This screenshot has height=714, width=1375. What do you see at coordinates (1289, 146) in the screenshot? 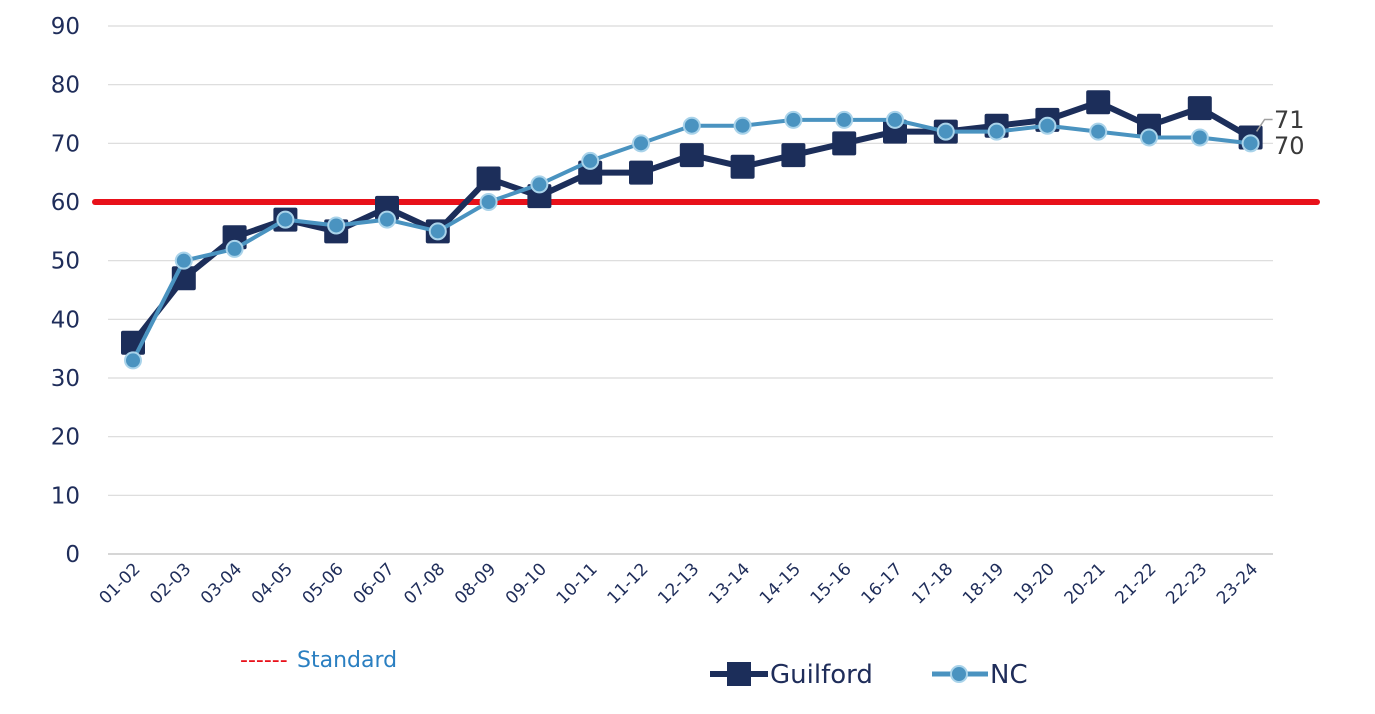
I see `end-label-nc: 70` at bounding box center [1289, 146].